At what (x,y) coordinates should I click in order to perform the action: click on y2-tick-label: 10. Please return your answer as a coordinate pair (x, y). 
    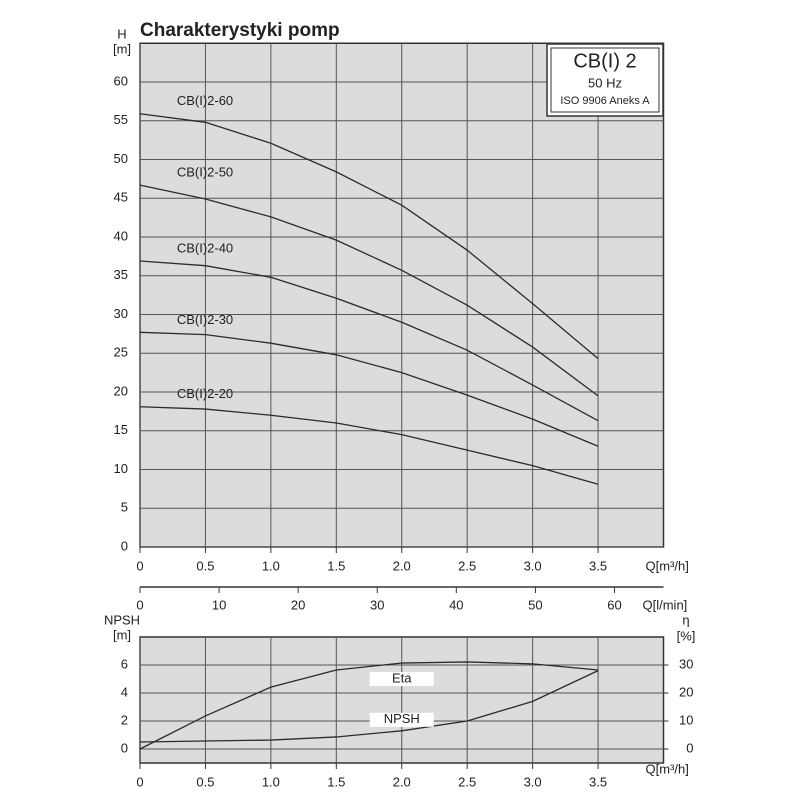
    Looking at the image, I should click on (686, 719).